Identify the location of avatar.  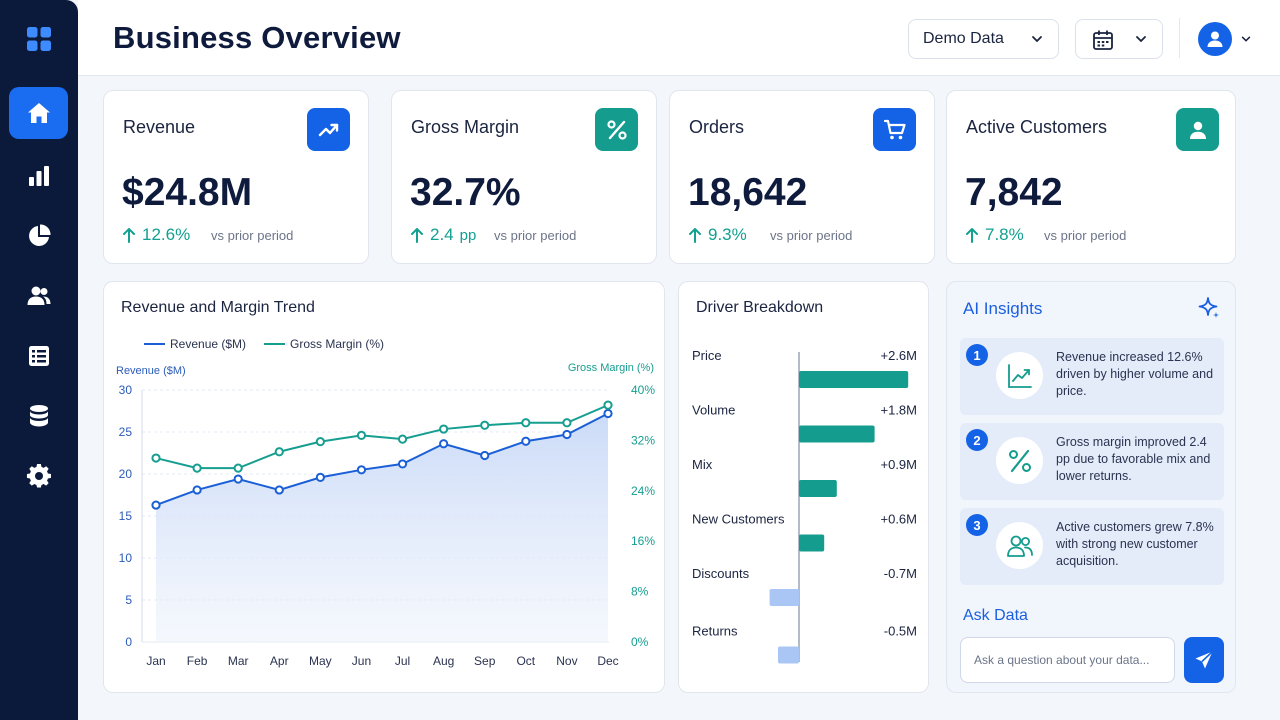
(1215, 39).